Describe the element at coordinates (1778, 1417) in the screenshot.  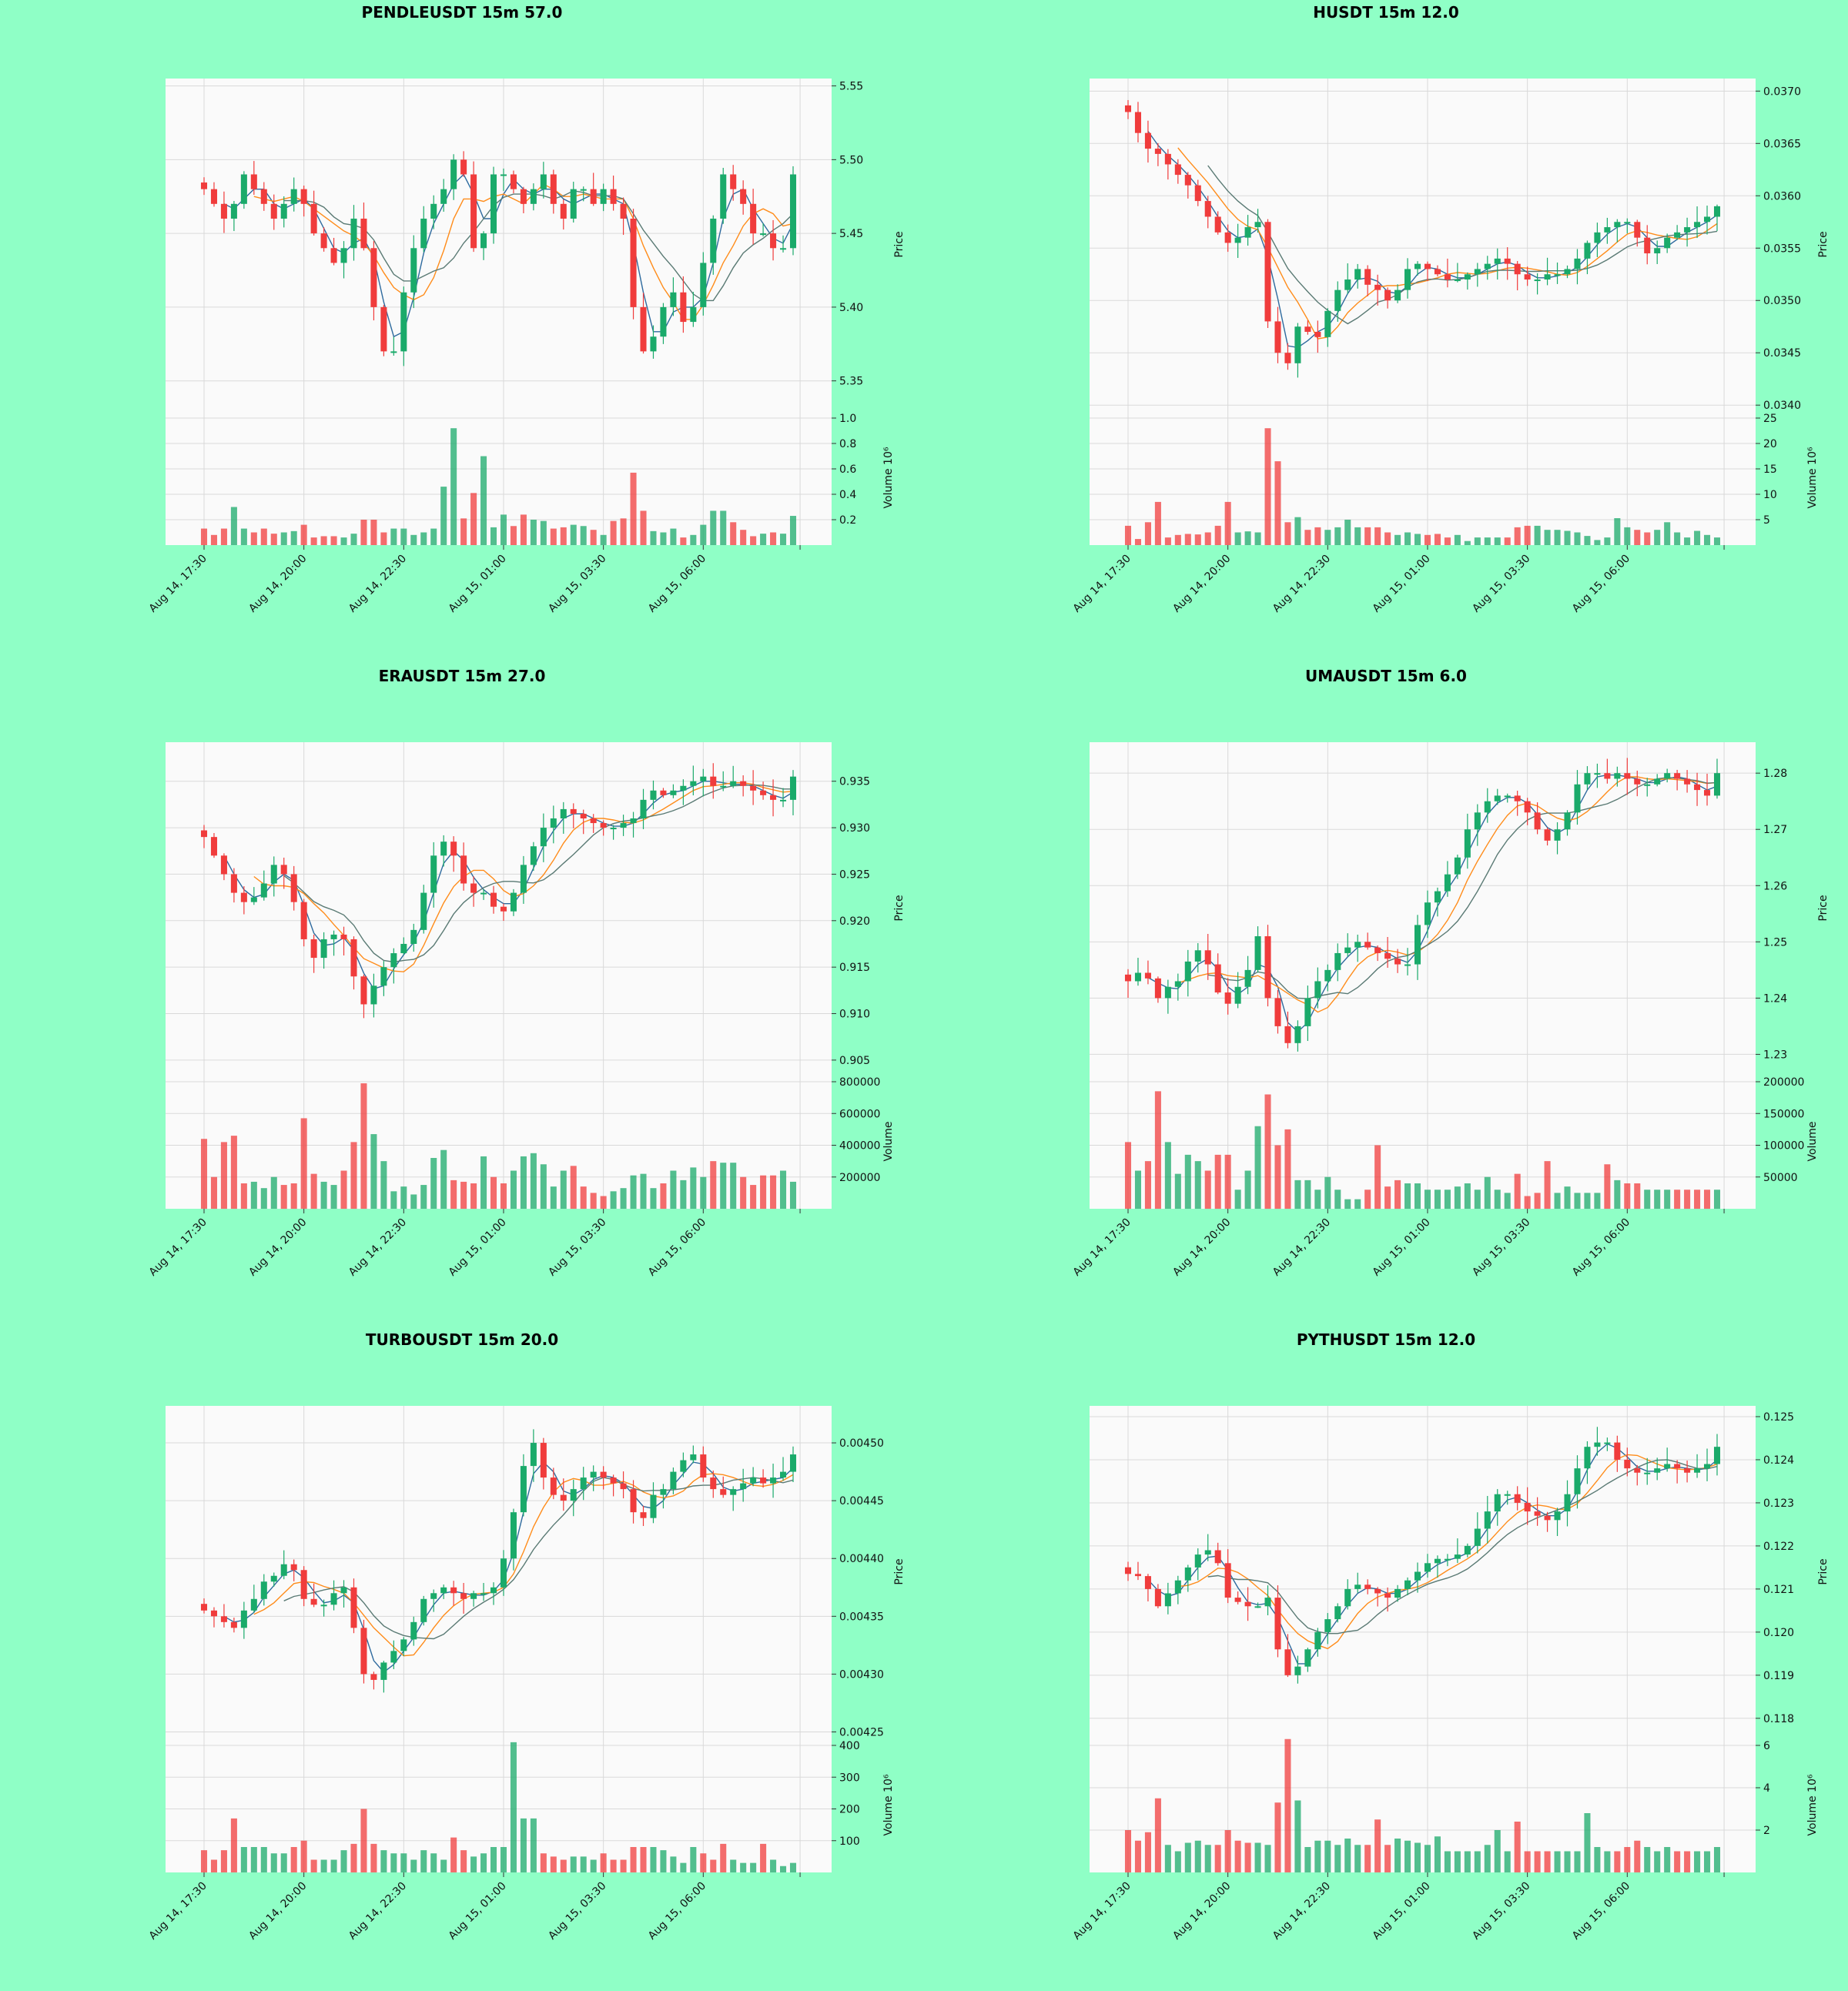
I see `price-tick-label: 0.125` at that location.